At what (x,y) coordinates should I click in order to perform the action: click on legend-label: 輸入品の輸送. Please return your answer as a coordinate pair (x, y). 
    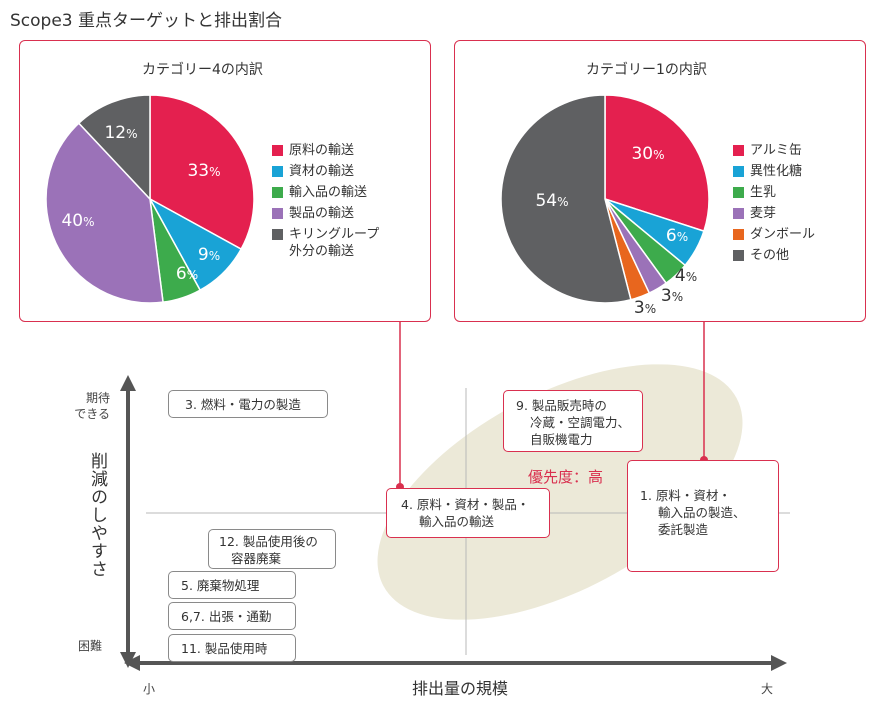
    Looking at the image, I should click on (328, 192).